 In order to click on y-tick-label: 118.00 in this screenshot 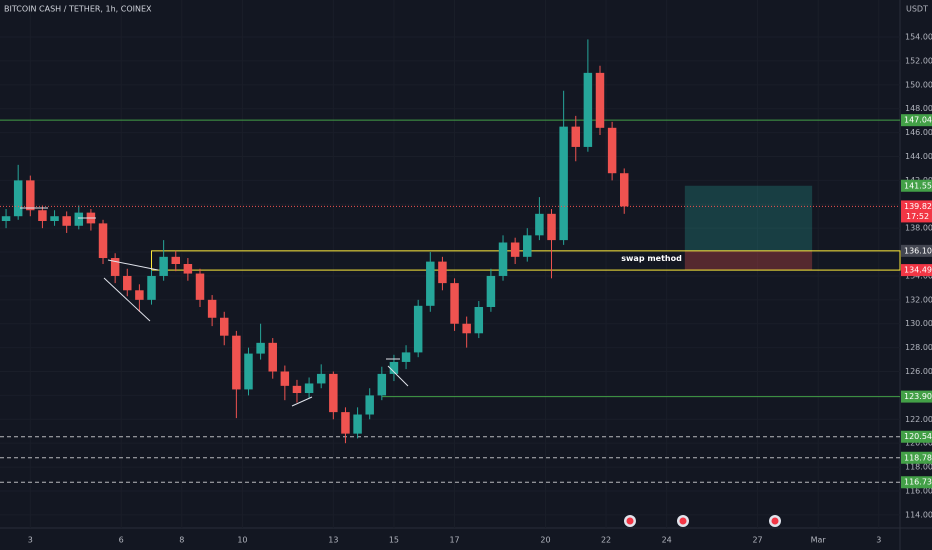, I will do `click(918, 467)`.